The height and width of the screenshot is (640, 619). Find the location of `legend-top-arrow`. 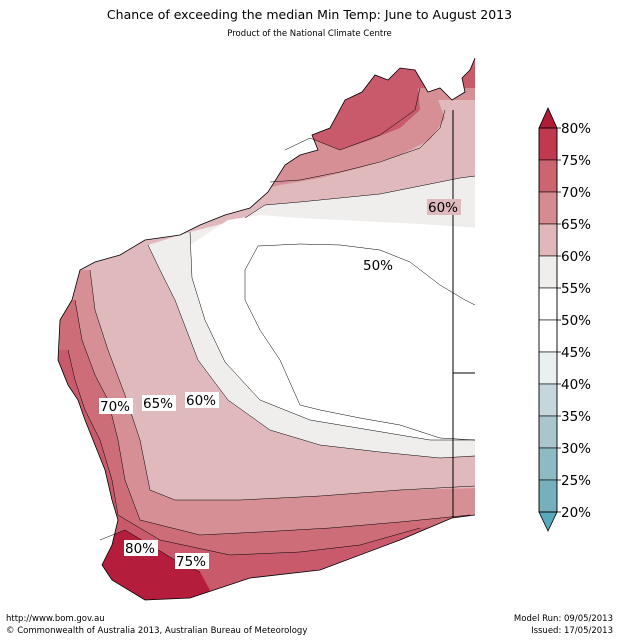

legend-top-arrow is located at coordinates (548, 118).